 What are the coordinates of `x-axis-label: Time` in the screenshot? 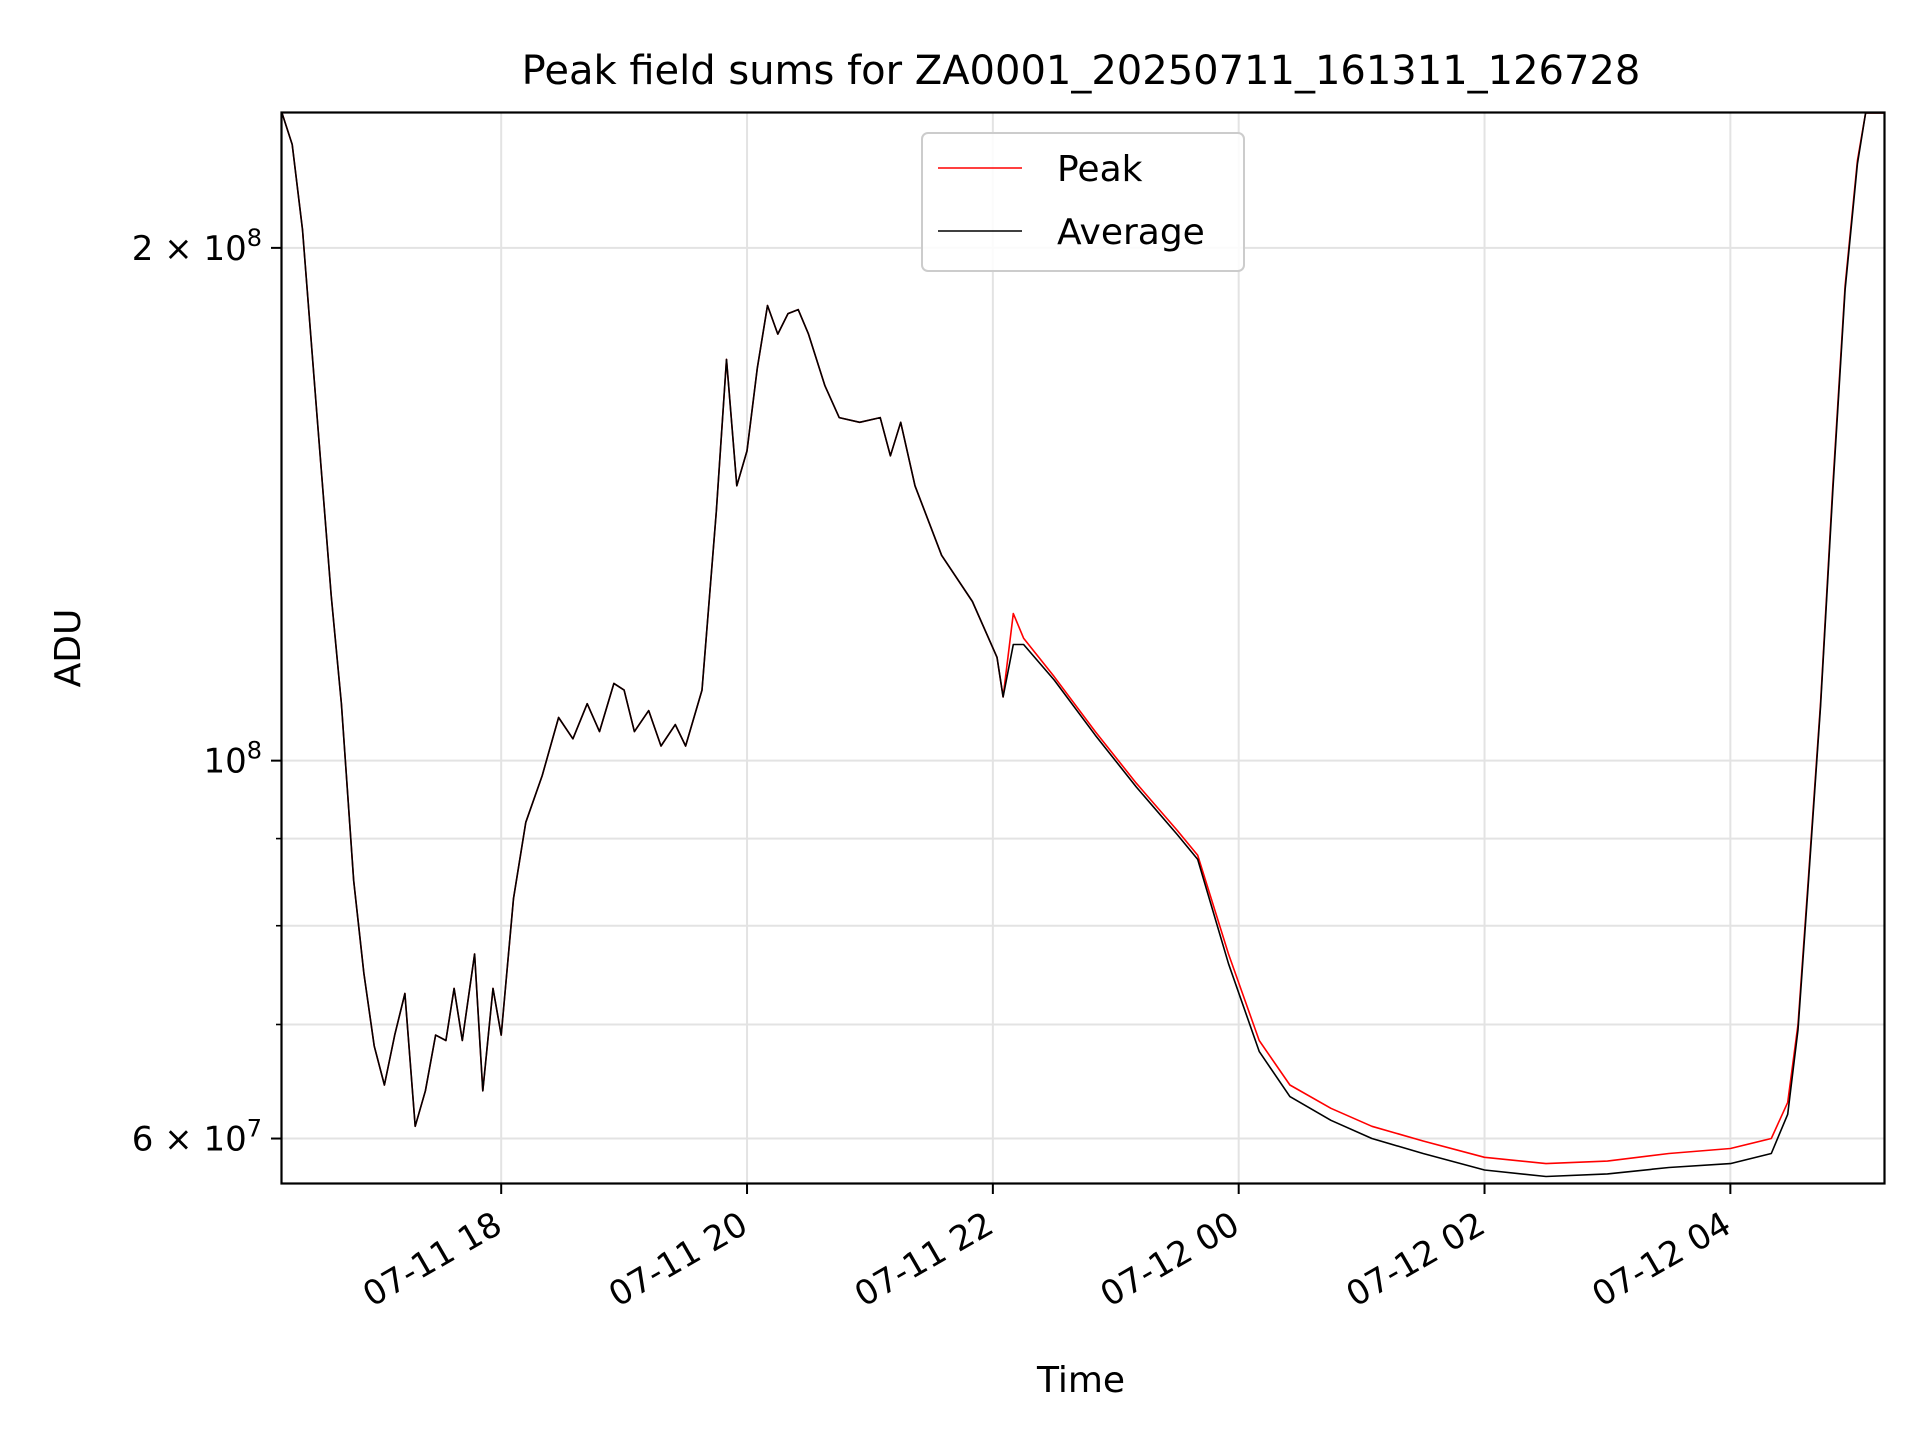 It's located at (1080, 1380).